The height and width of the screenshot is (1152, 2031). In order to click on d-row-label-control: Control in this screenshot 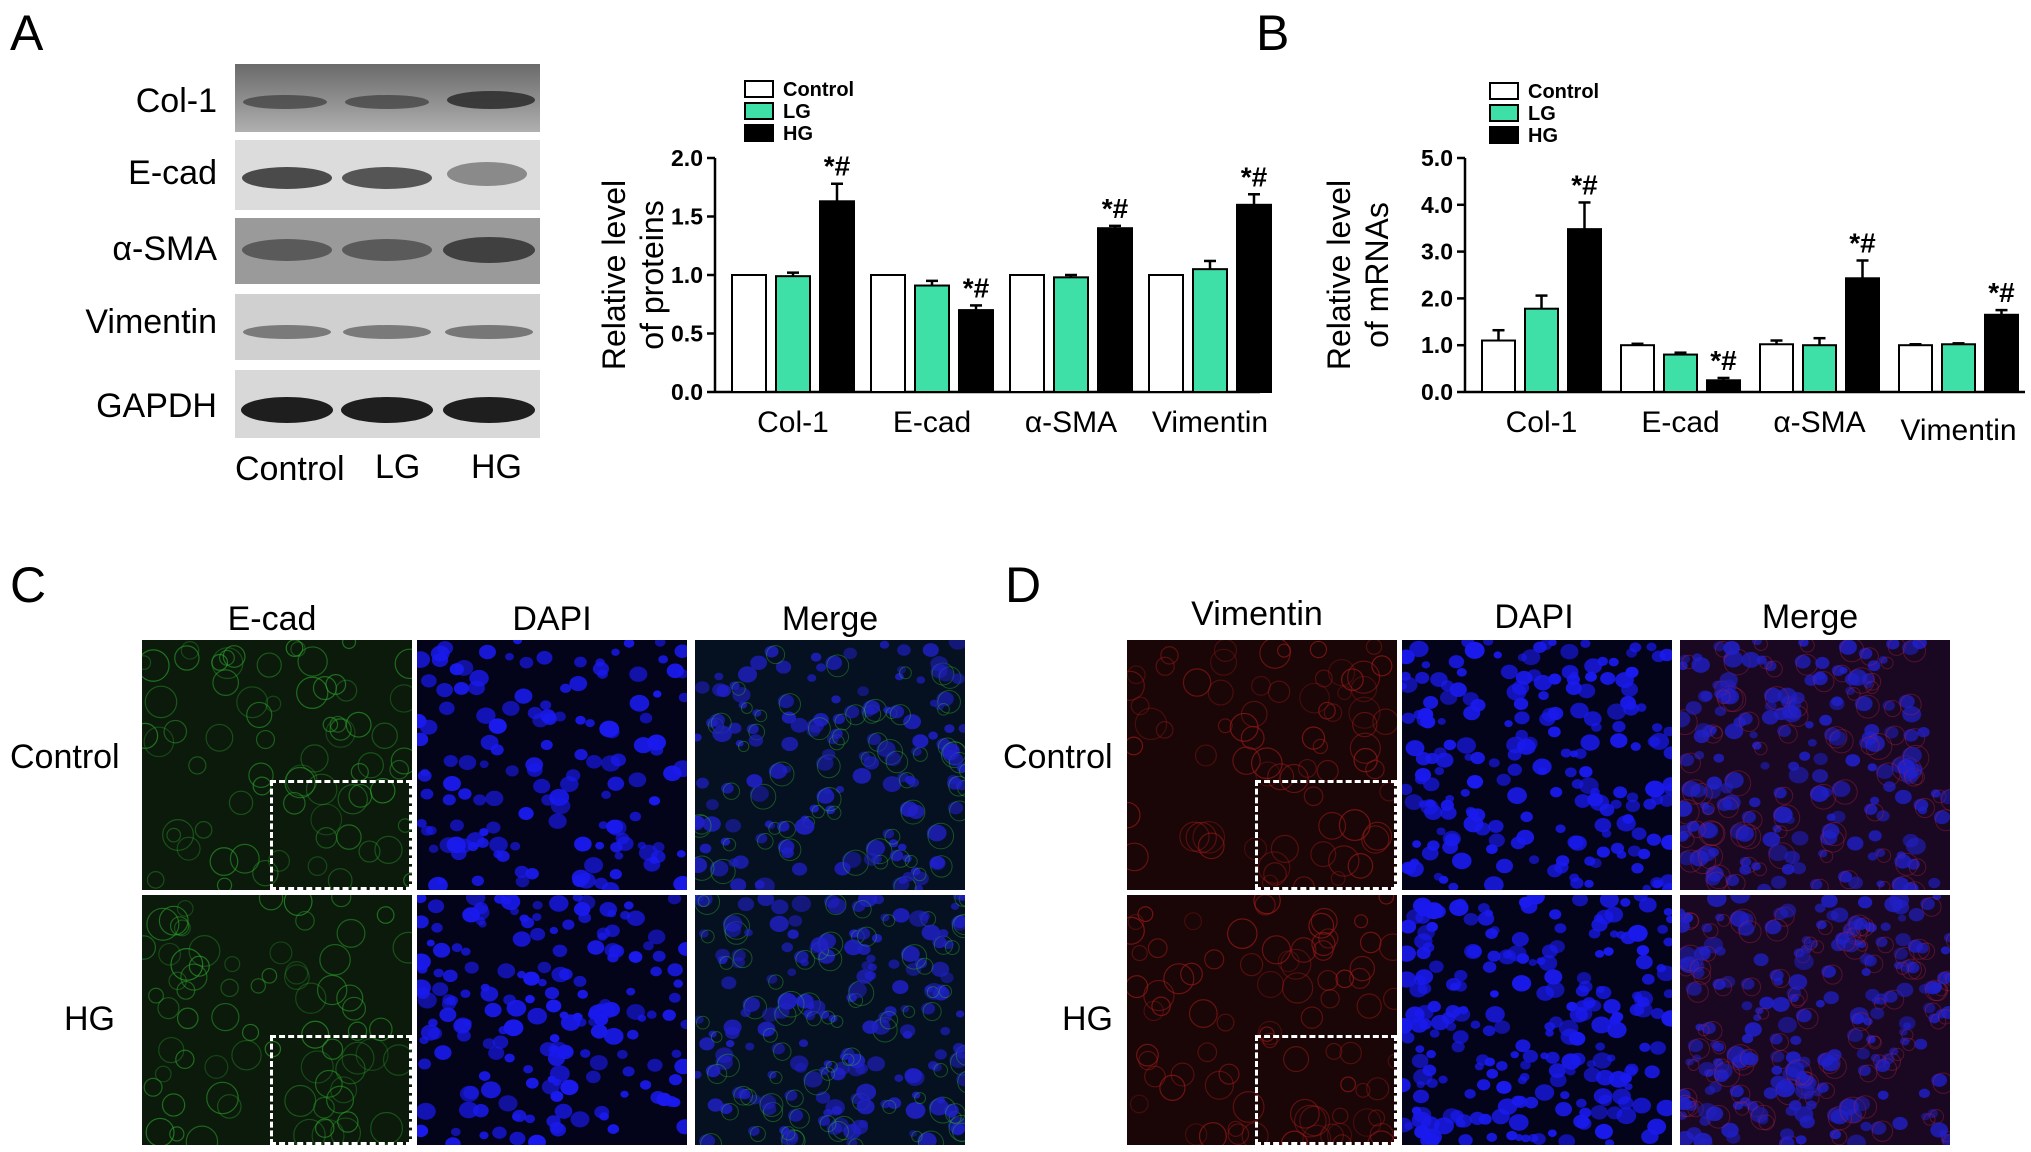, I will do `click(1058, 757)`.